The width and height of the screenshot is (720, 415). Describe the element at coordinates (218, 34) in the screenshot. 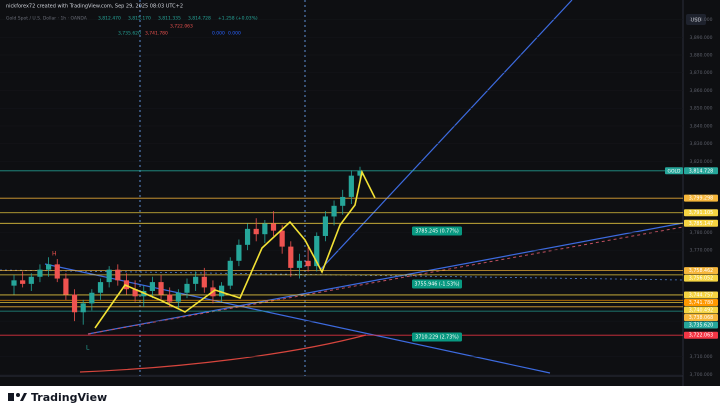

I see `indicator-value: 0.000` at that location.